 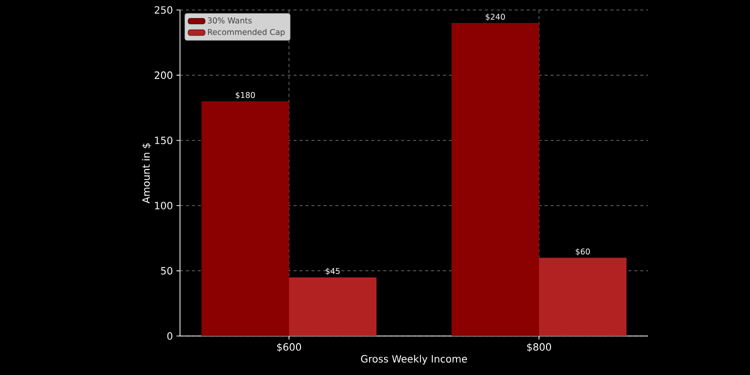 What do you see at coordinates (147, 173) in the screenshot?
I see `y-axis-title: Amount in $` at bounding box center [147, 173].